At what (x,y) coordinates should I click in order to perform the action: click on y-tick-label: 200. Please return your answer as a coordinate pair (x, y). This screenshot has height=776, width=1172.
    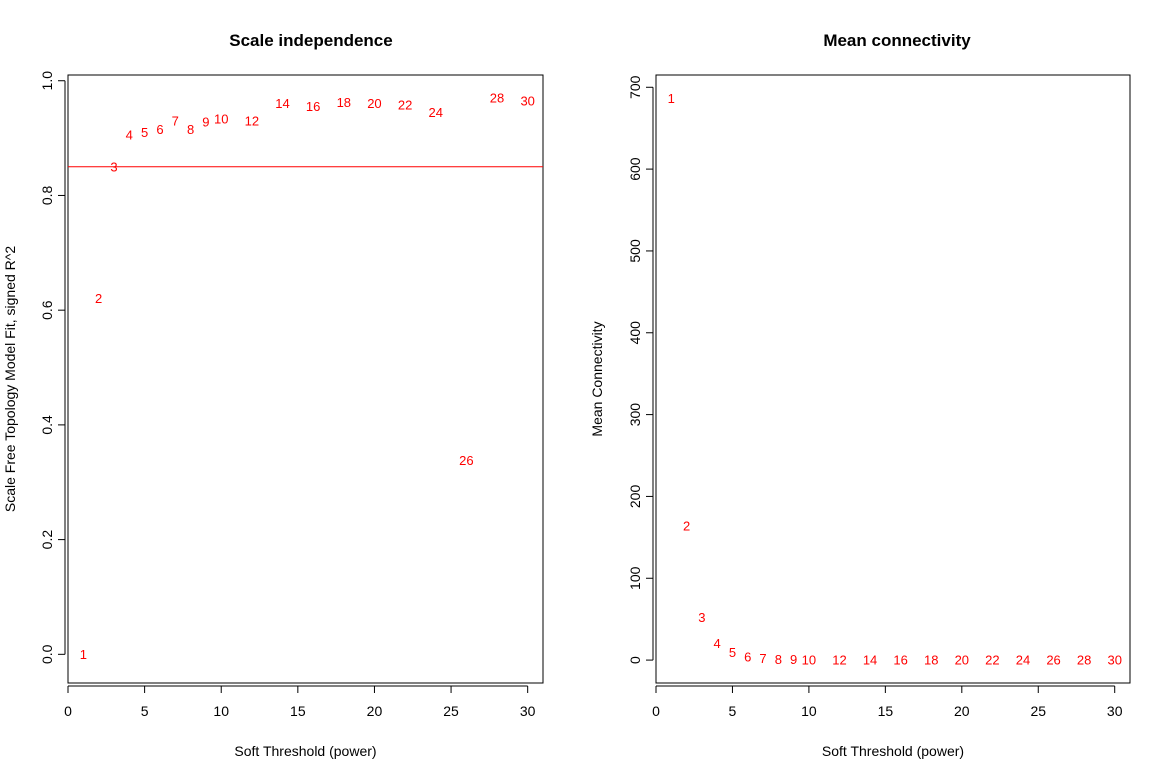
    Looking at the image, I should click on (635, 497).